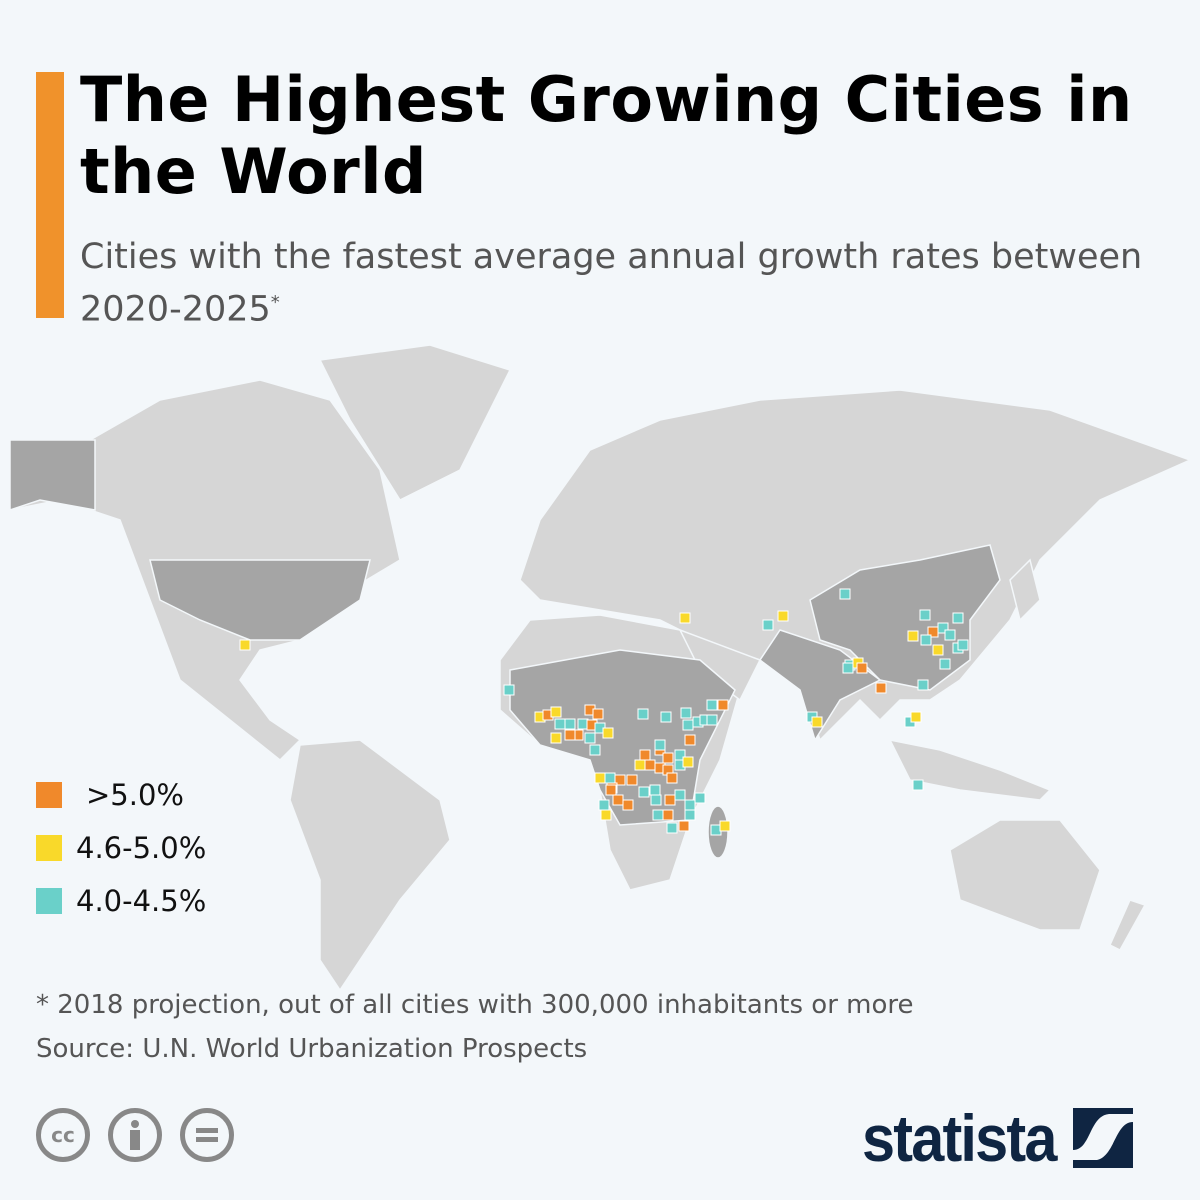 The height and width of the screenshot is (1200, 1200). Describe the element at coordinates (370, 865) in the screenshot. I see `south-america` at that location.